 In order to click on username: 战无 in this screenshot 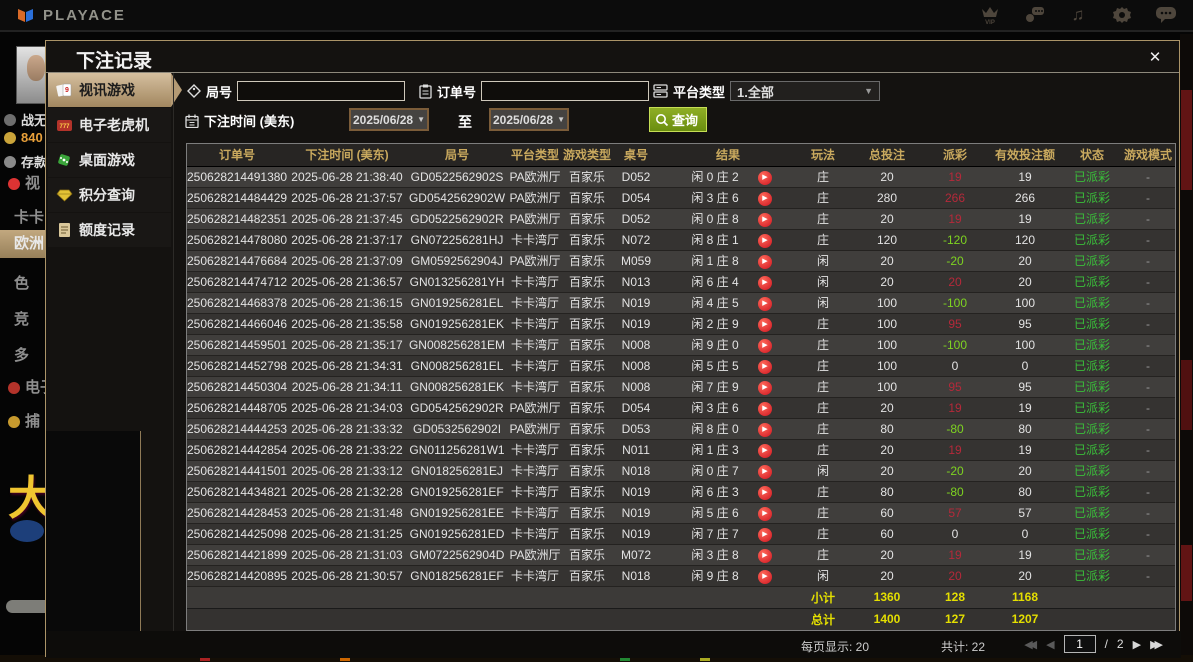, I will do `click(34, 120)`.